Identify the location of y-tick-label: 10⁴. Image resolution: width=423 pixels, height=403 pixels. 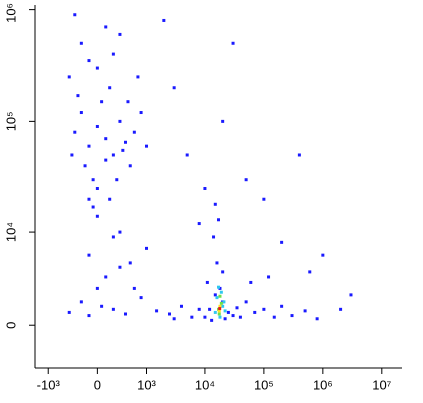
(10, 232).